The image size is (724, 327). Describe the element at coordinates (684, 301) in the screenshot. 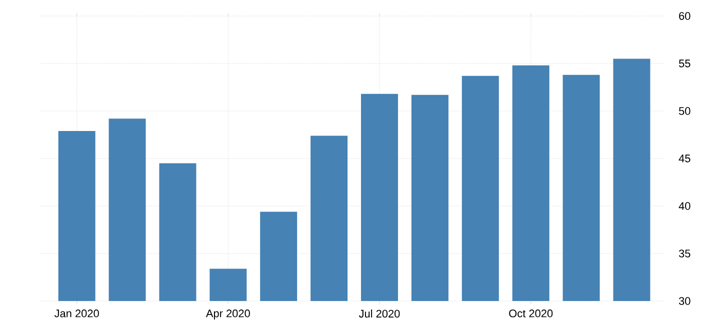

I see `y-tick-label: 30` at that location.